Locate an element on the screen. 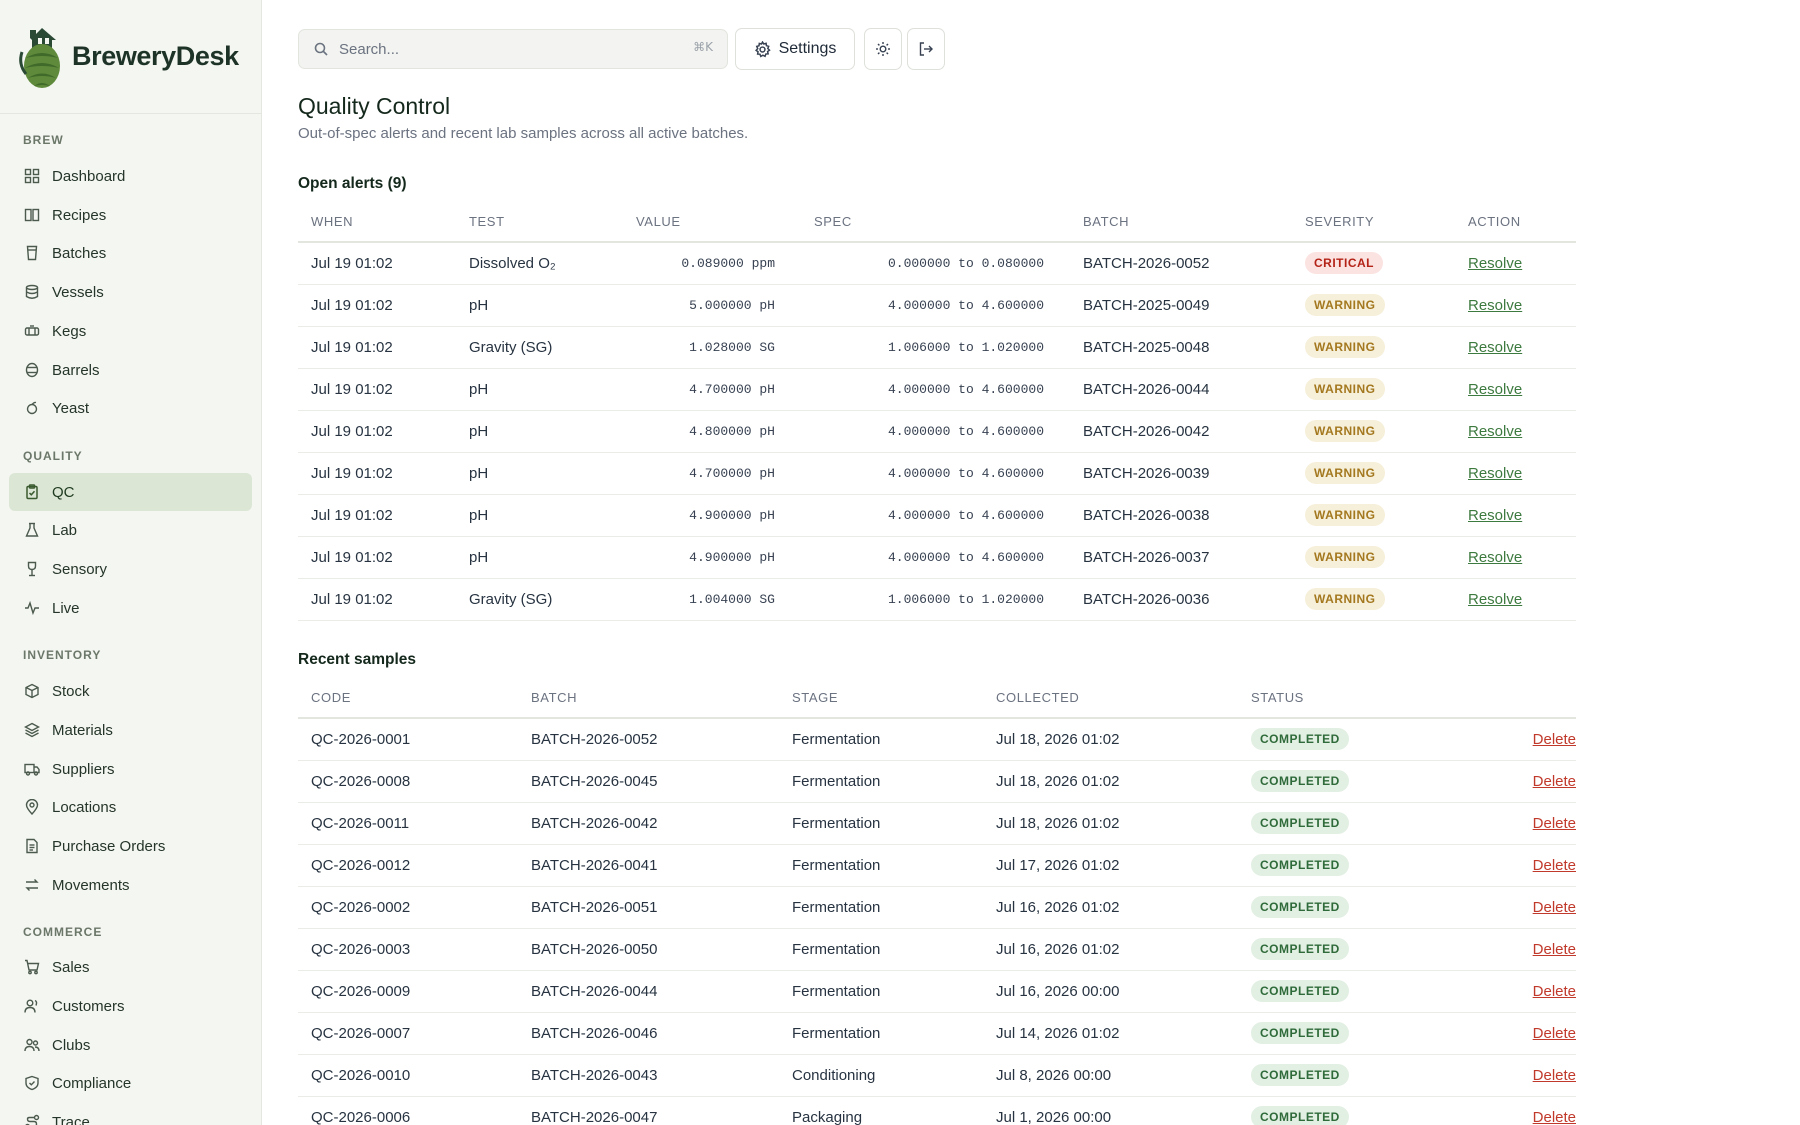 The height and width of the screenshot is (1125, 1800). col-test: TEST is located at coordinates (539, 222).